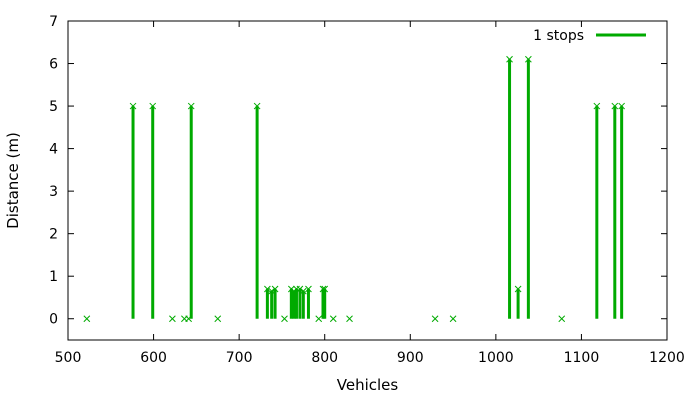  I want to click on x-tick-label: 1000, so click(496, 358).